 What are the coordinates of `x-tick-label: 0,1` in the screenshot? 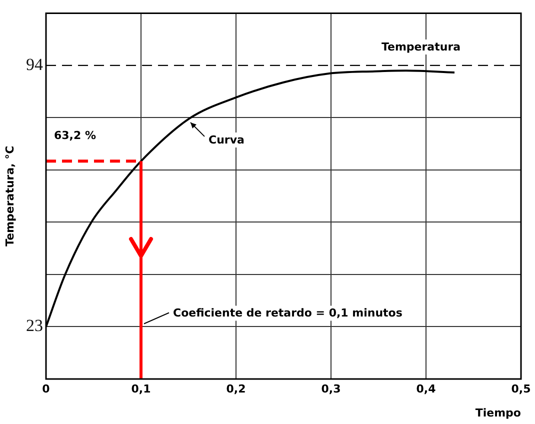 It's located at (141, 389).